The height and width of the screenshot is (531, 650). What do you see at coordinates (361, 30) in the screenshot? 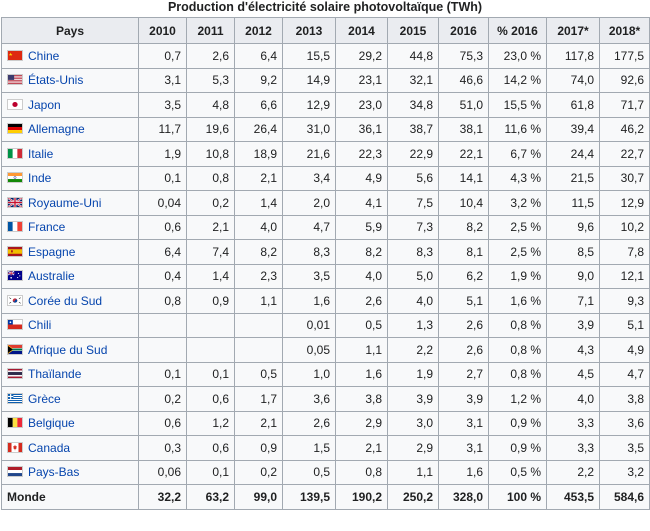
I see `column-header-5: 2014` at bounding box center [361, 30].